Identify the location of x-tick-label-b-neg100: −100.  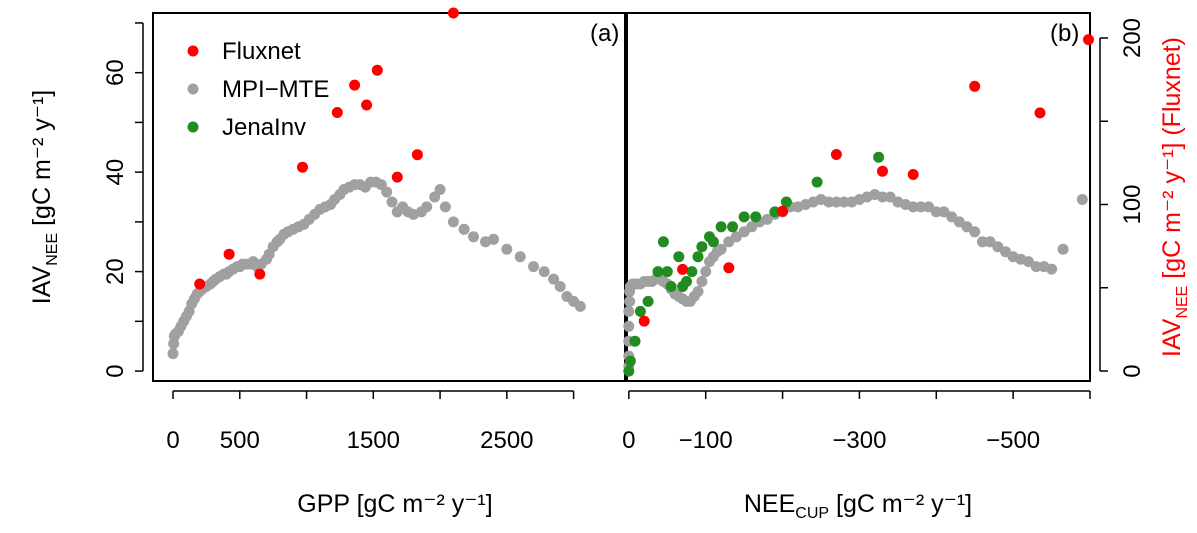
(706, 440).